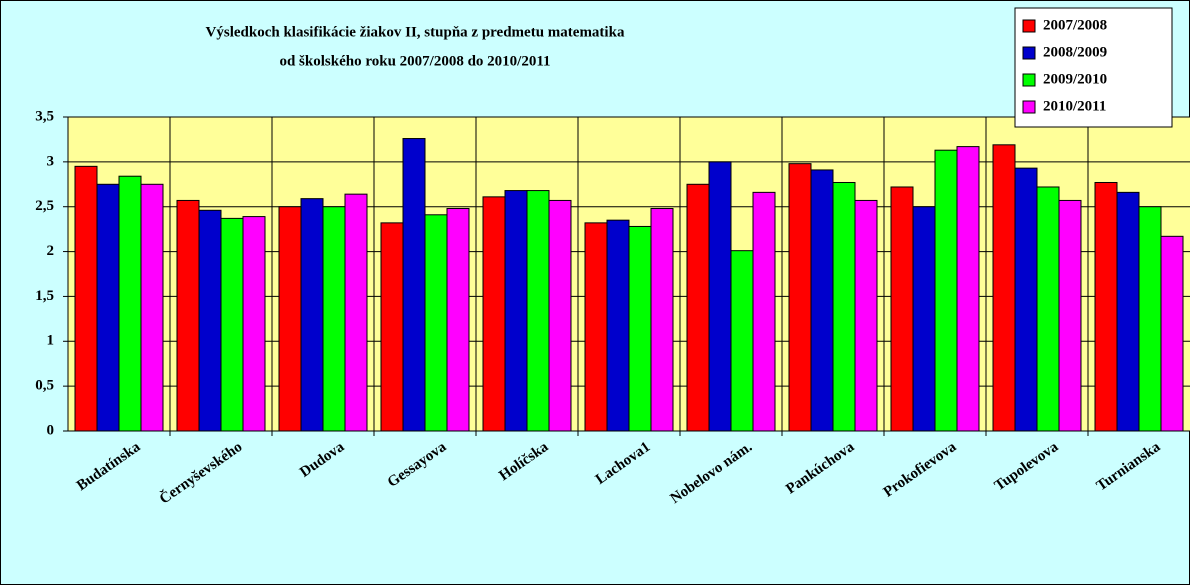  I want to click on y-tick-label: 2,5, so click(44, 206).